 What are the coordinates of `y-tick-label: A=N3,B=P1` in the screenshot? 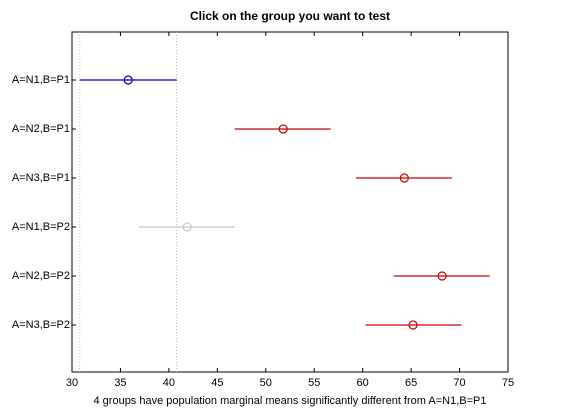 It's located at (41, 178).